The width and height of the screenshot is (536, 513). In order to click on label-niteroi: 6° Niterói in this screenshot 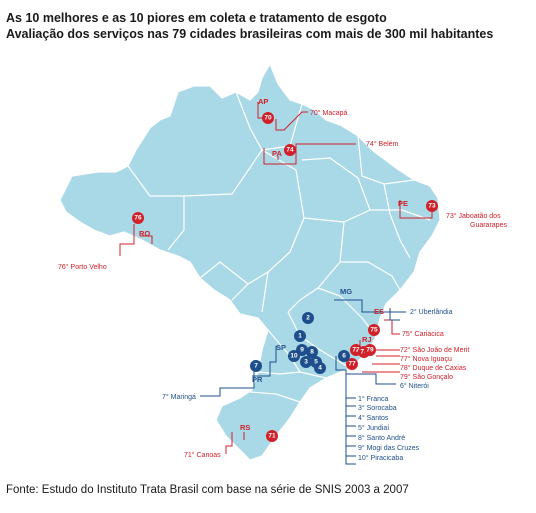, I will do `click(414, 386)`.